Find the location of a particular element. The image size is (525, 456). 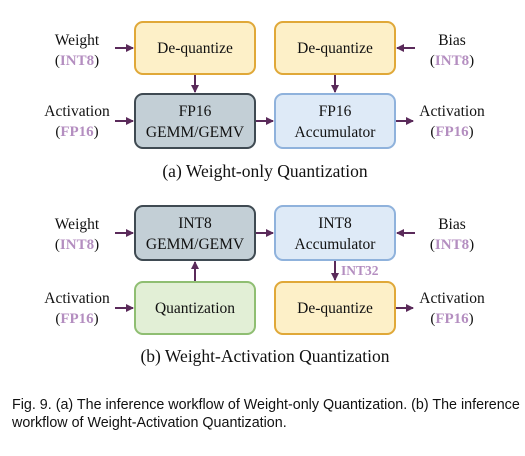

gemm-line1-a: FP16 is located at coordinates (195, 111).